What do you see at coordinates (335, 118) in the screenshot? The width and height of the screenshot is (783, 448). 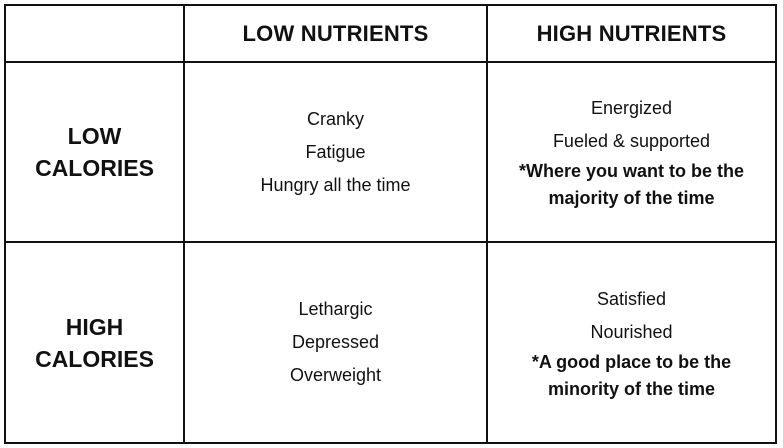 I see `list-item: Cranky` at bounding box center [335, 118].